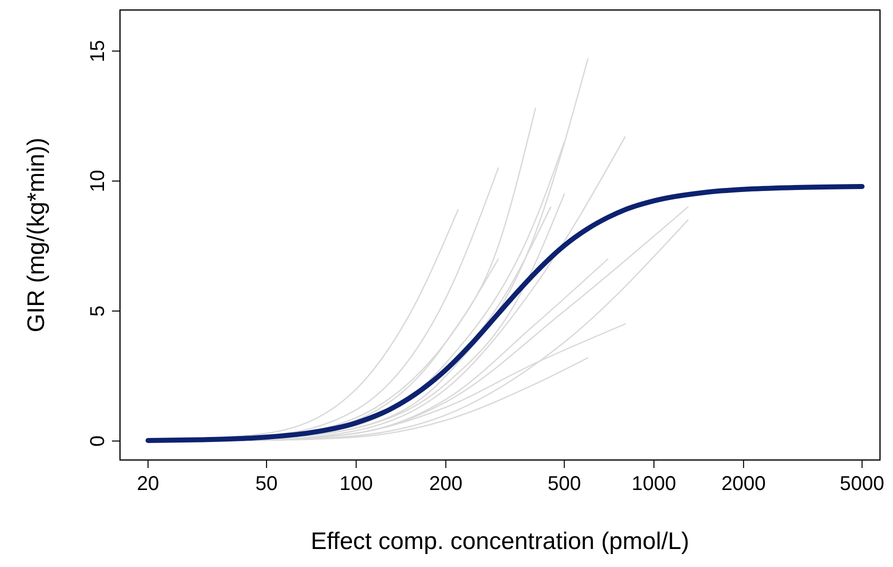 Image resolution: width=893 pixels, height=567 pixels. What do you see at coordinates (743, 484) in the screenshot?
I see `x-tick-label: 2000` at bounding box center [743, 484].